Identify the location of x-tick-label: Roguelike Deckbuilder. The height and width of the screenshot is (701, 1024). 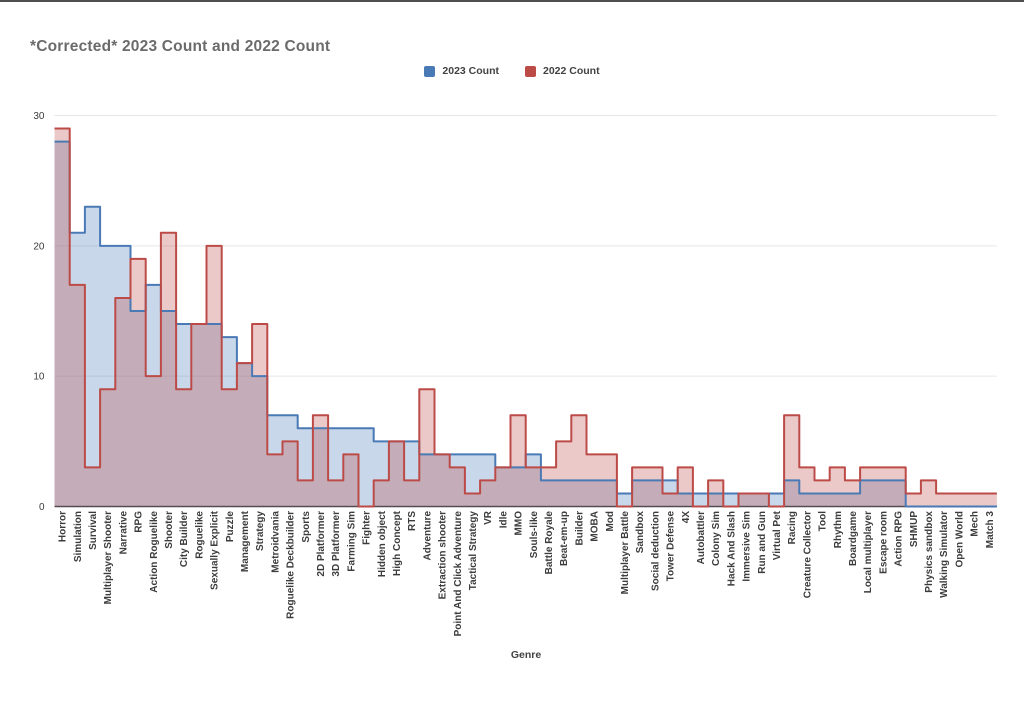
(291, 565).